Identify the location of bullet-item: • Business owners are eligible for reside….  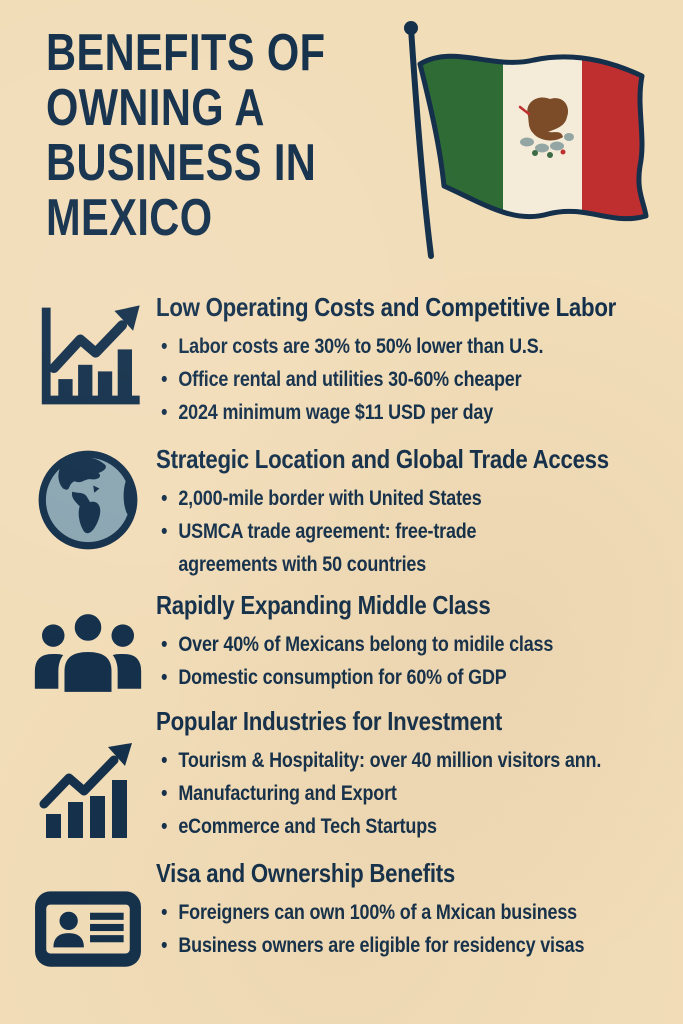
(412, 945).